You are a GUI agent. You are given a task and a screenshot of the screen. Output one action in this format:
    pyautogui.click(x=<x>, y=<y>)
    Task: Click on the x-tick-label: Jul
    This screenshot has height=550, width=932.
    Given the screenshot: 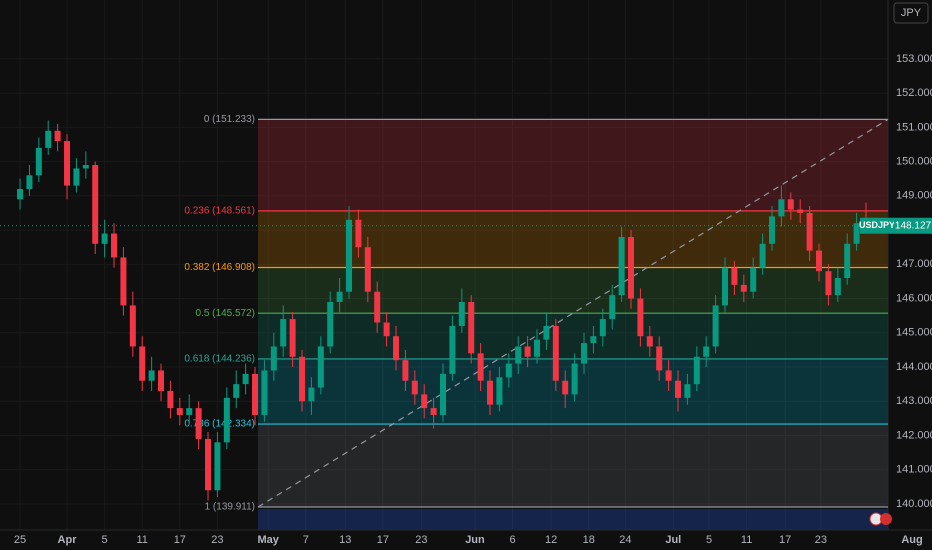 What is the action you would take?
    pyautogui.click(x=673, y=540)
    